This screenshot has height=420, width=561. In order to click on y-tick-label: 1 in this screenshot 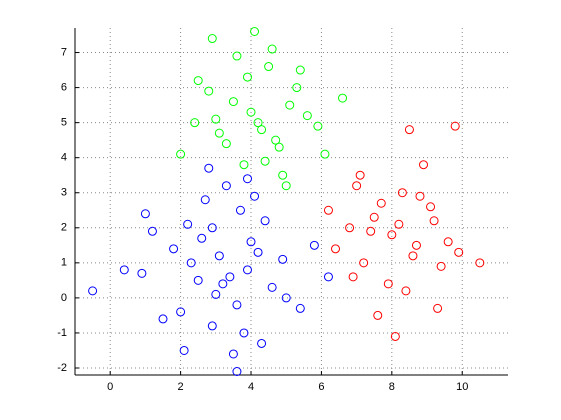, I will do `click(64, 263)`.